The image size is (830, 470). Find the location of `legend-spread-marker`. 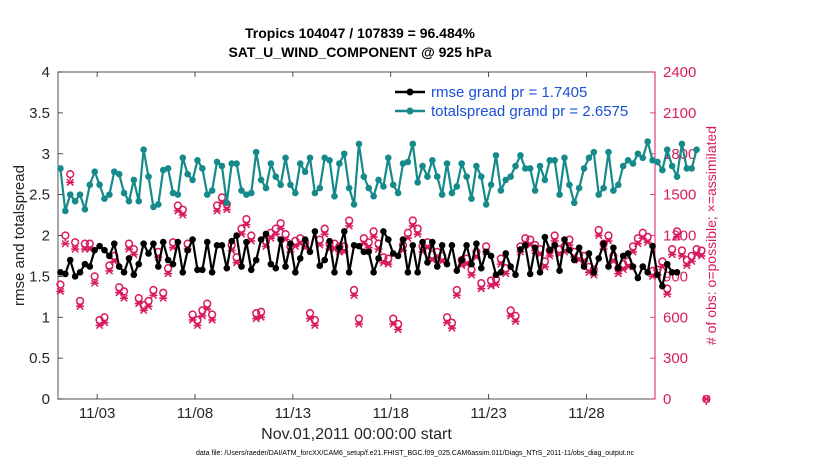

legend-spread-marker is located at coordinates (410, 111).